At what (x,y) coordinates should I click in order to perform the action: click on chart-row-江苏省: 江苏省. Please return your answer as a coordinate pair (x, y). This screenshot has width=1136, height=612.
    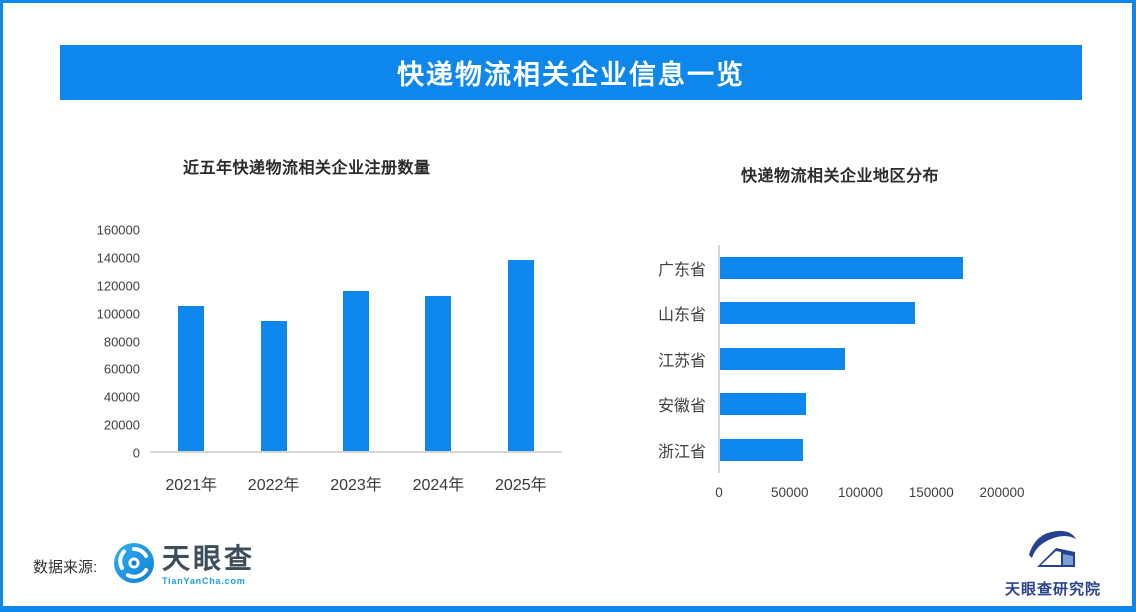
    Looking at the image, I should click on (853, 359).